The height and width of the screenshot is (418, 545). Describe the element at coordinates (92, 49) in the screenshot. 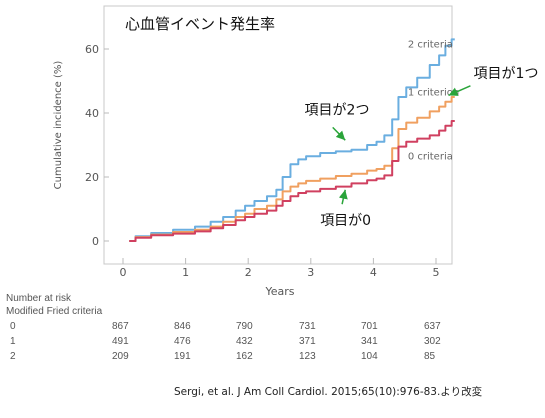

I see `y-tick-label: 60` at that location.